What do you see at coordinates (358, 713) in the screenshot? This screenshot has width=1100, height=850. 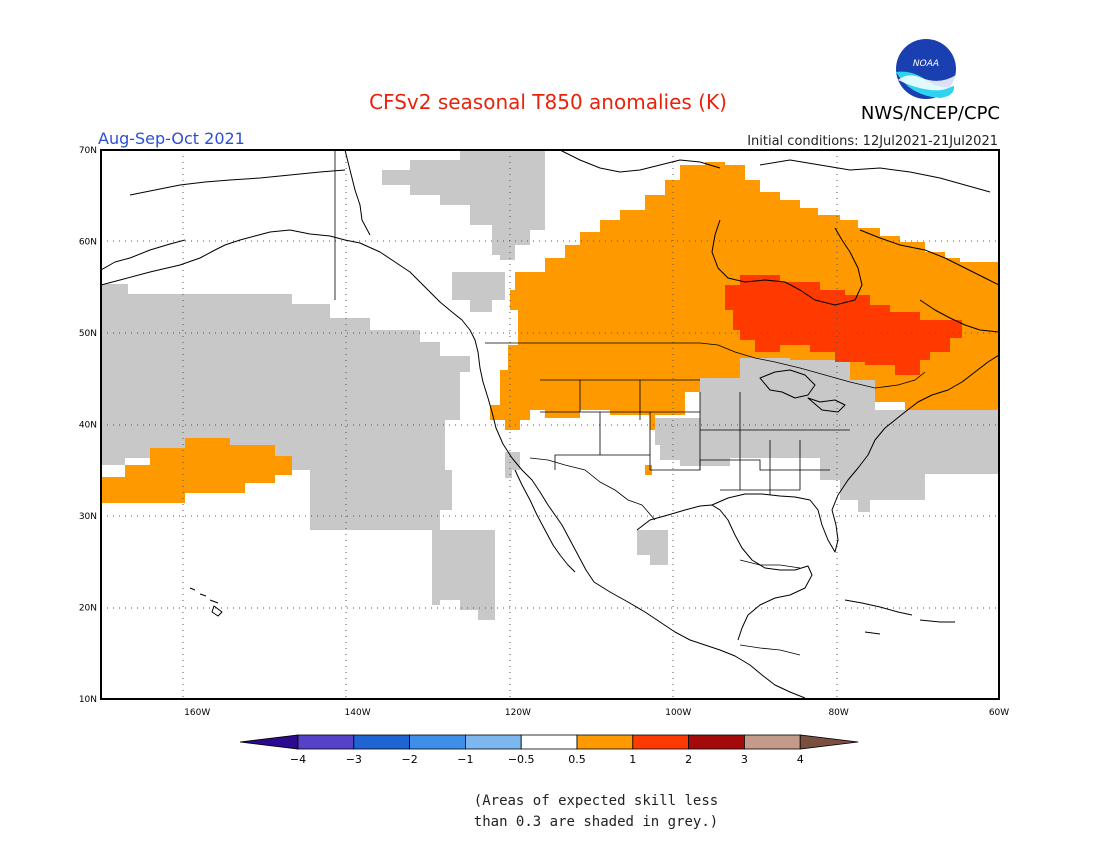 I see `lon-tick-label: 140W` at bounding box center [358, 713].